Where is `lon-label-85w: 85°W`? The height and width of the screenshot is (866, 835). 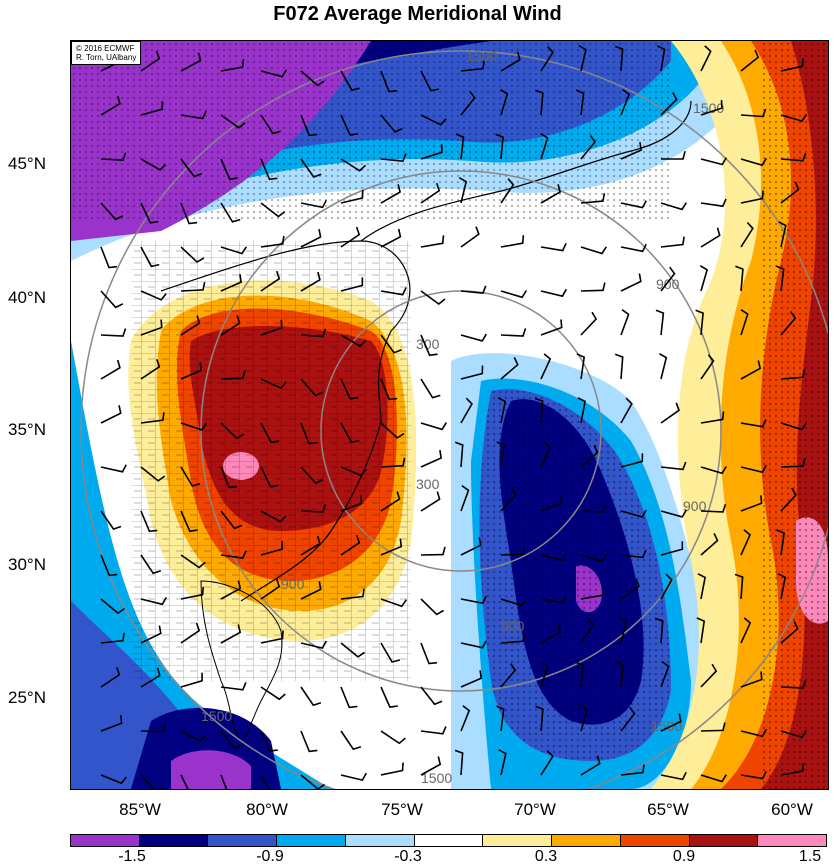
lon-label-85w: 85°W is located at coordinates (140, 809).